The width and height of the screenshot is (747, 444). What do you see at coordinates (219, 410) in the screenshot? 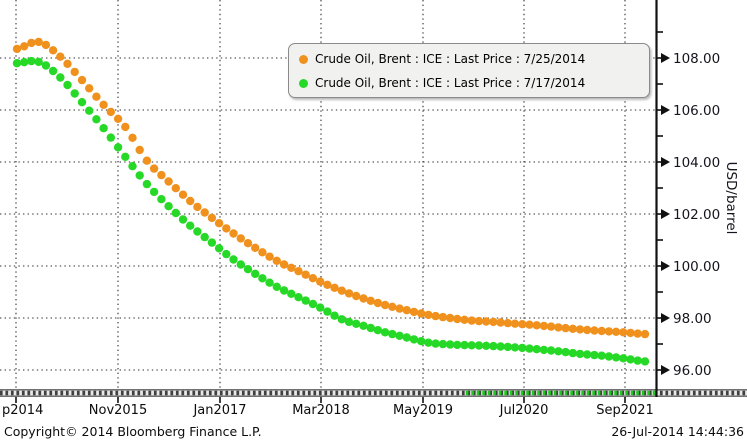
I see `x-tick-label: Jan2017` at bounding box center [219, 410].